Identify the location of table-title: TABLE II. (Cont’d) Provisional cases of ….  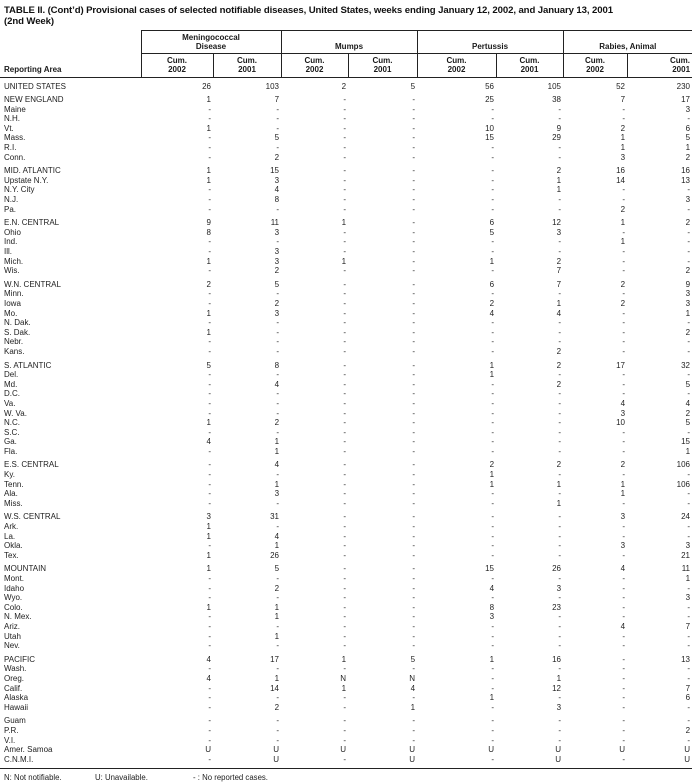
(347, 16).